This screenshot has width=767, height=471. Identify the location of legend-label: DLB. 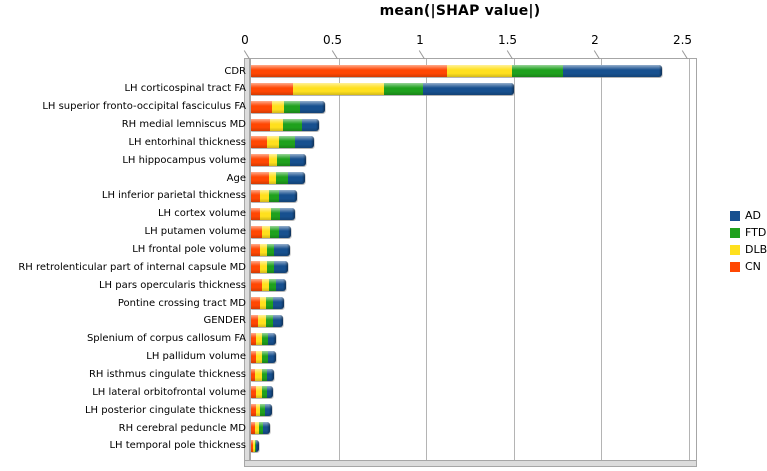
(756, 249).